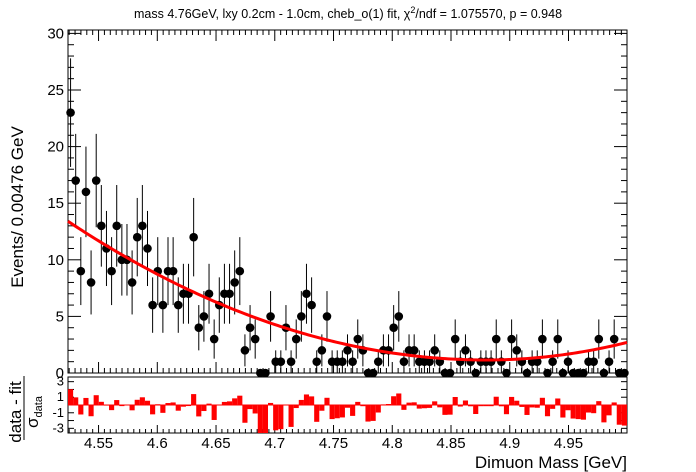  Describe the element at coordinates (60, 396) in the screenshot. I see `pull-tick-label: 1` at that location.